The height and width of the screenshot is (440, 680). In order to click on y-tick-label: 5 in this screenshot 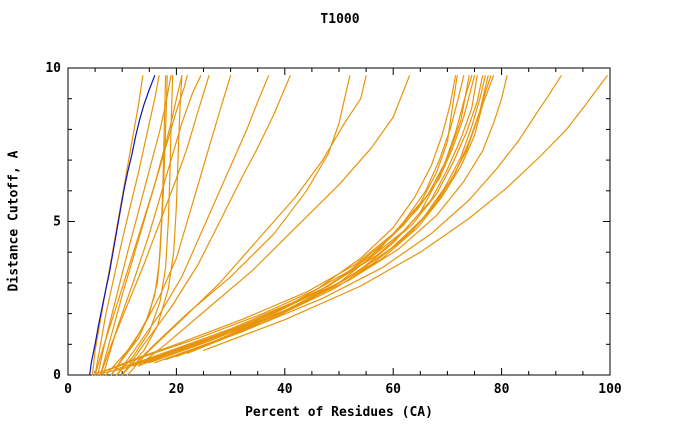, I will do `click(57, 222)`.